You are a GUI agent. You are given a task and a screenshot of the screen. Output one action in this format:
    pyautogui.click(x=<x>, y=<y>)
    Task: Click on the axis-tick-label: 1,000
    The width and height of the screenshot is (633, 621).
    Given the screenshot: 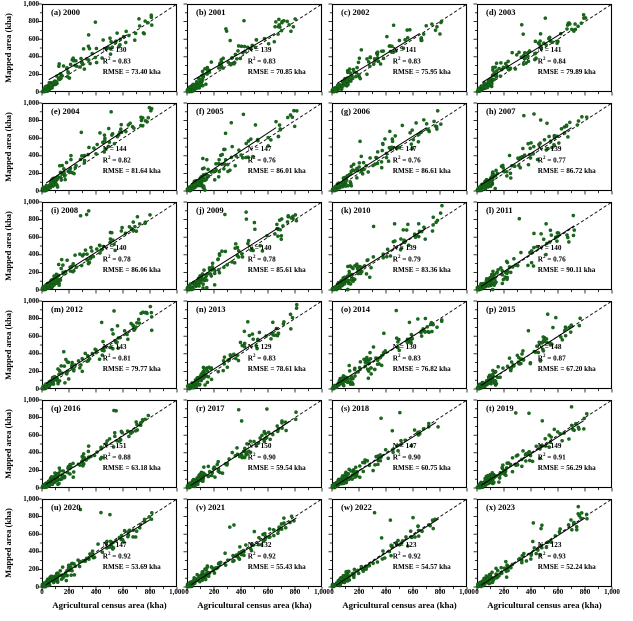 What is the action you would take?
    pyautogui.click(x=31, y=300)
    